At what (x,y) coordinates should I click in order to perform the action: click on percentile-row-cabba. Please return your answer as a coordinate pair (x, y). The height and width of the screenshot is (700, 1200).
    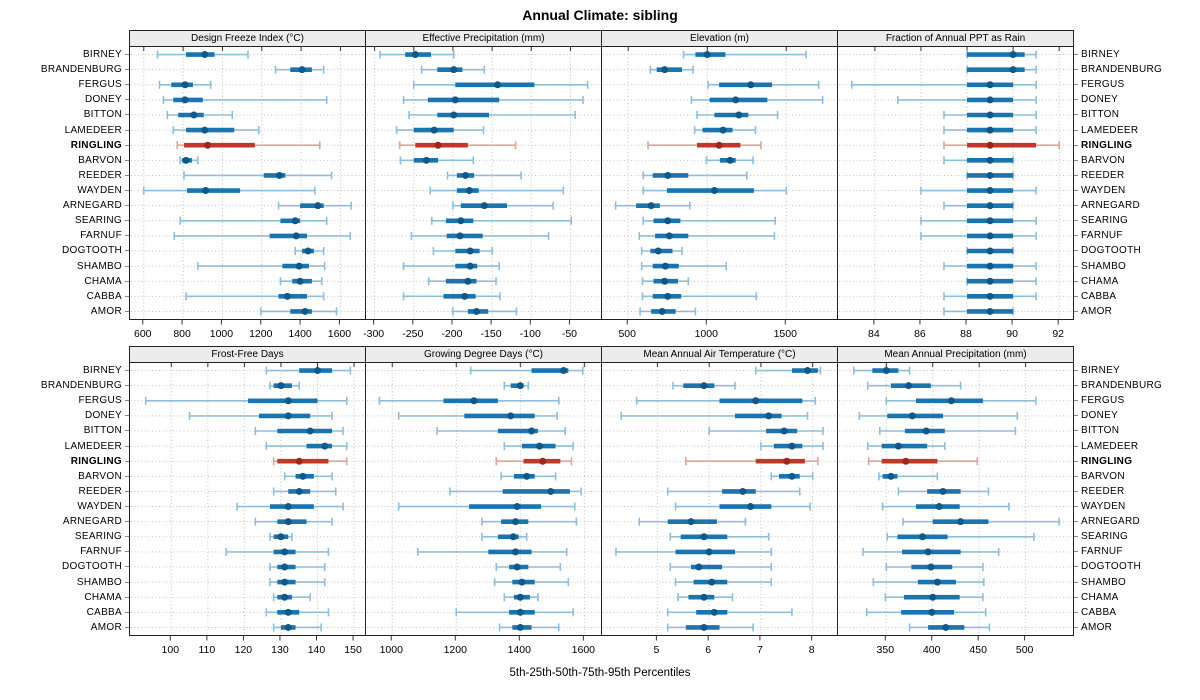
    Looking at the image, I should click on (451, 296).